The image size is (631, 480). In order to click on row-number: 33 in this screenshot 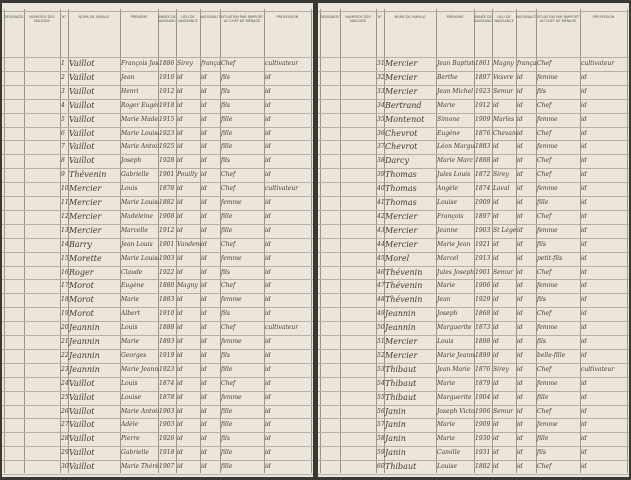, I will do `click(381, 91)`.